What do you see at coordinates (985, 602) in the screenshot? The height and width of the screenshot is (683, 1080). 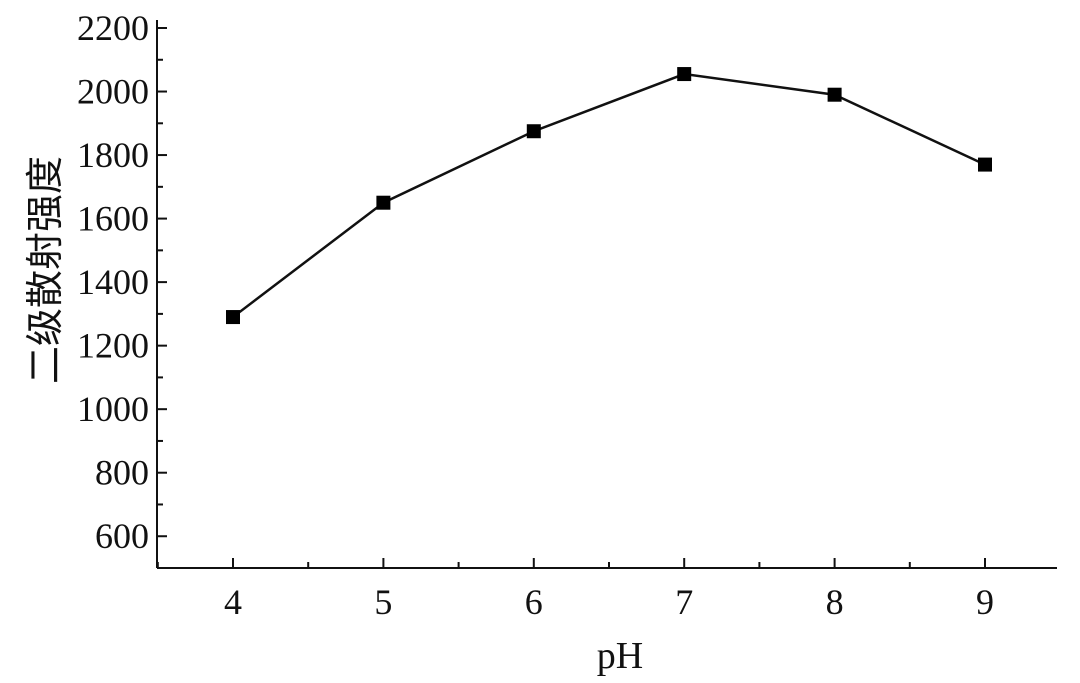 I see `x-tick-label: 9` at bounding box center [985, 602].